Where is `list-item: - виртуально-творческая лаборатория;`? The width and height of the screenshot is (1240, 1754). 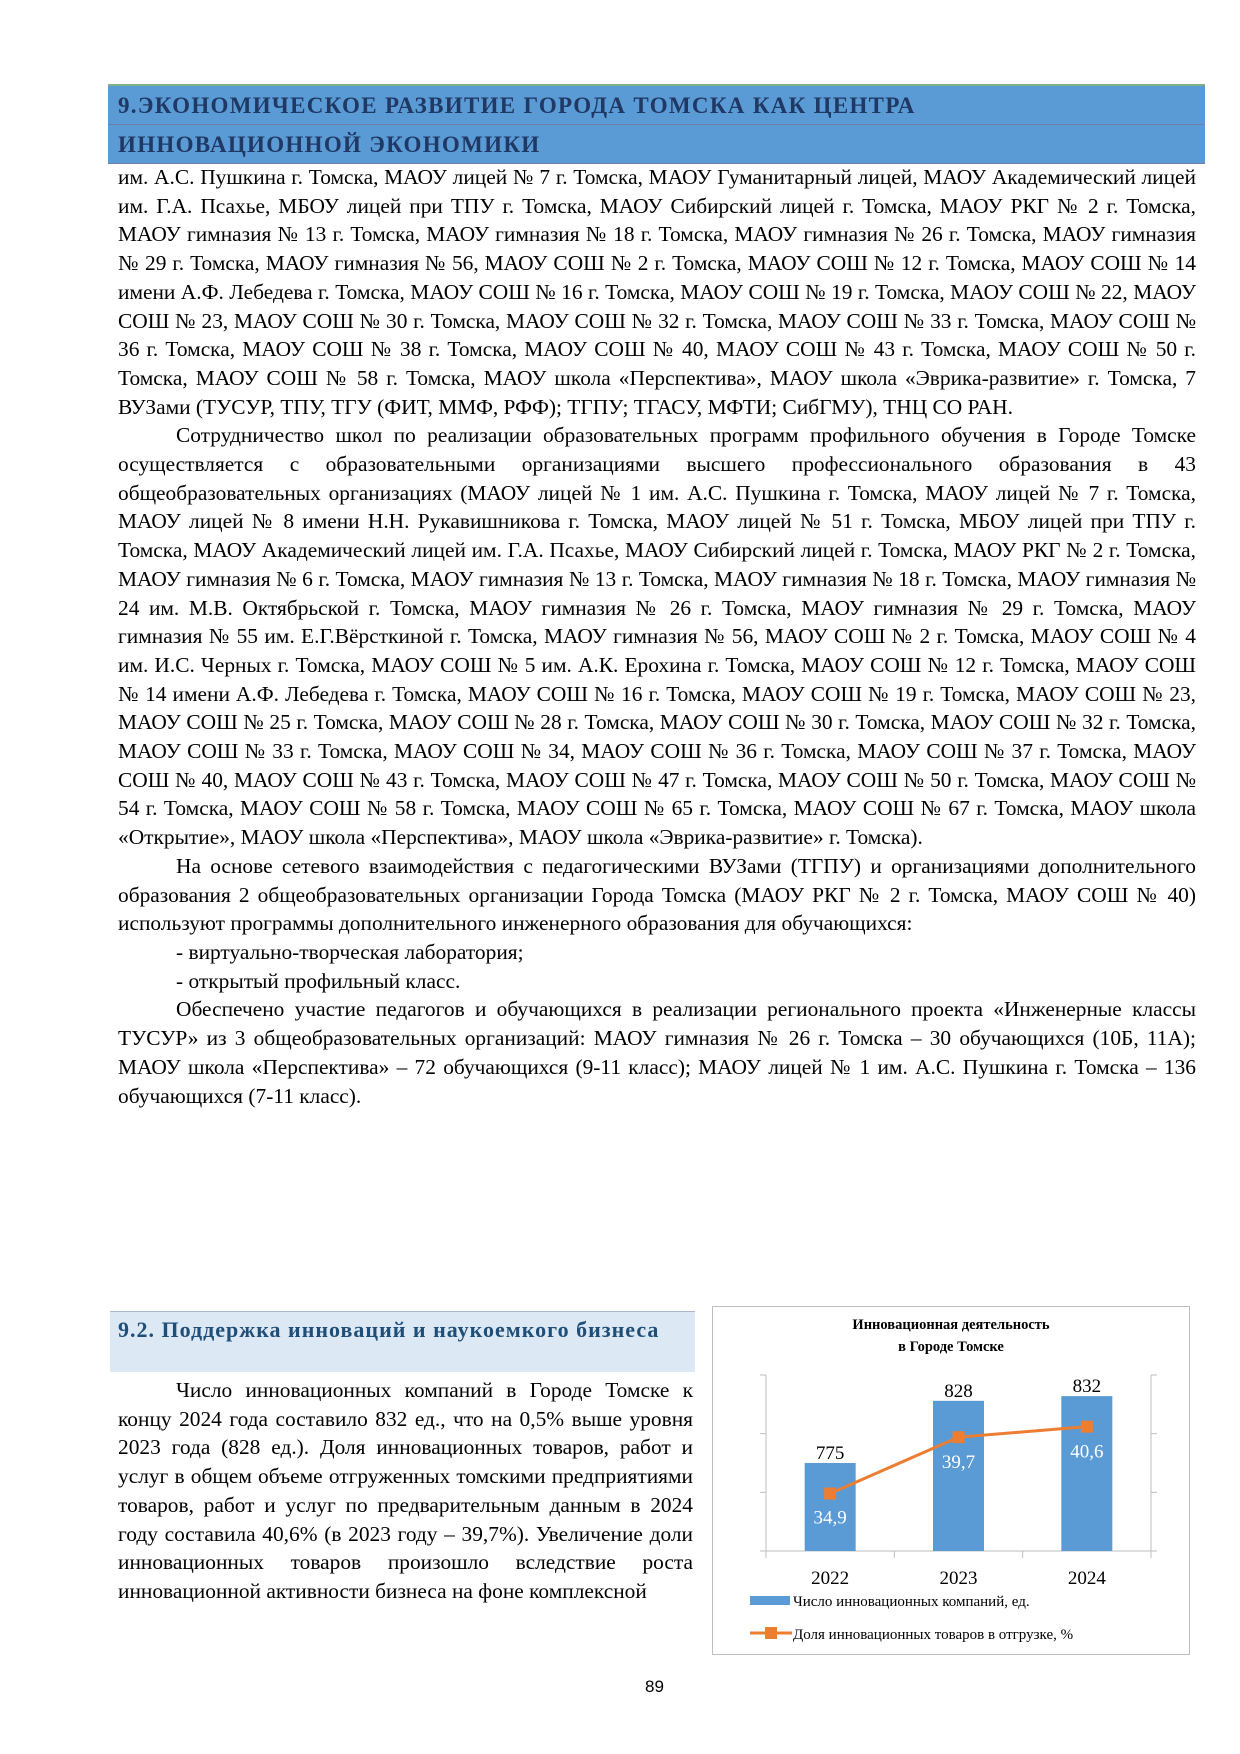 list-item: - виртуально-творческая лаборатория; is located at coordinates (350, 951).